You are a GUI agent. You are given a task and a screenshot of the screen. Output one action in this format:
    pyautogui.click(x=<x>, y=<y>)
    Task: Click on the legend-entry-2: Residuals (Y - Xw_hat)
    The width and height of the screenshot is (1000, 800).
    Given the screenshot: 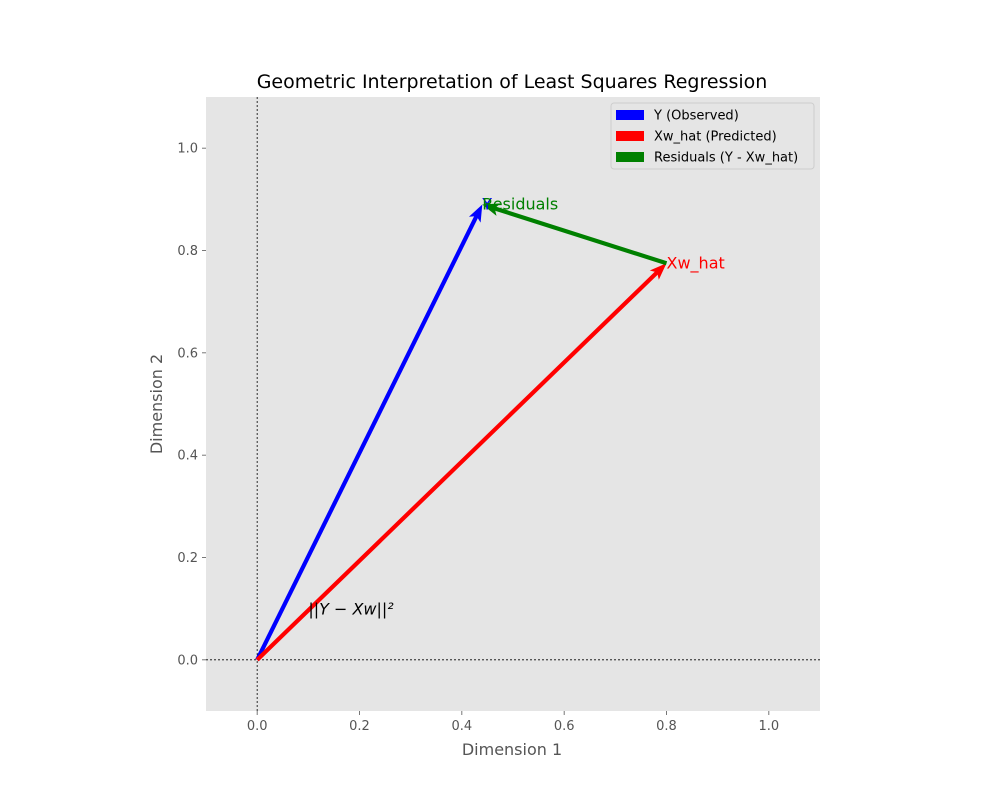 What is the action you would take?
    pyautogui.click(x=726, y=158)
    